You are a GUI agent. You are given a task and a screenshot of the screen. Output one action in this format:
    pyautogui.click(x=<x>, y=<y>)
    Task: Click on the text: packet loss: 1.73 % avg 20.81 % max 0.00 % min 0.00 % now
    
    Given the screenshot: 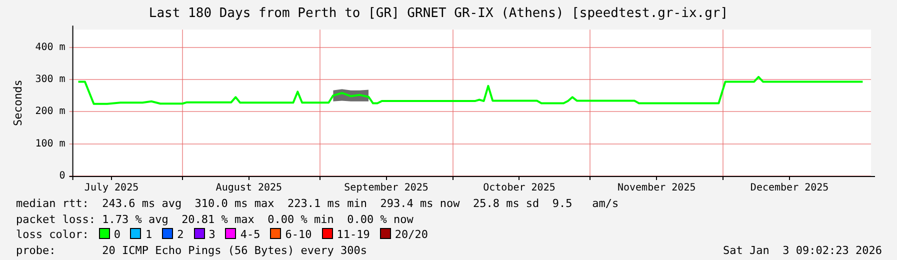 What is the action you would take?
    pyautogui.click(x=215, y=219)
    